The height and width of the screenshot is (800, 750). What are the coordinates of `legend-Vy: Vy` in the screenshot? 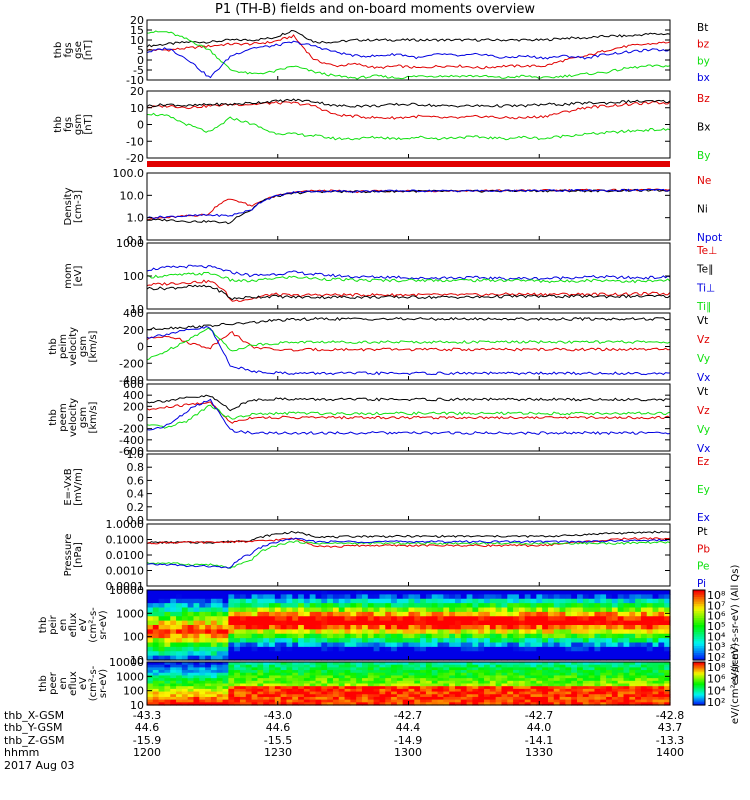 It's located at (703, 359).